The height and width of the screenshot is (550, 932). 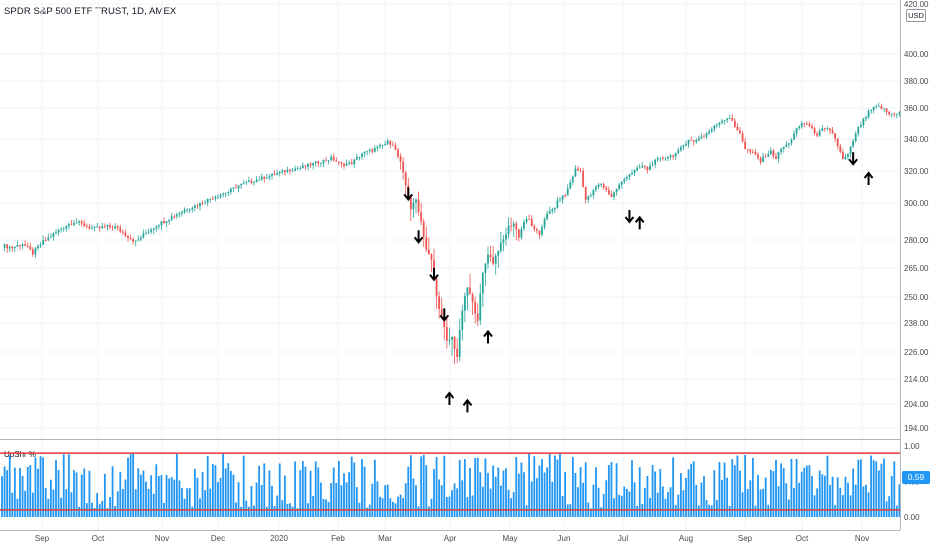 What do you see at coordinates (686, 538) in the screenshot?
I see `time-tick-label: Aug` at bounding box center [686, 538].